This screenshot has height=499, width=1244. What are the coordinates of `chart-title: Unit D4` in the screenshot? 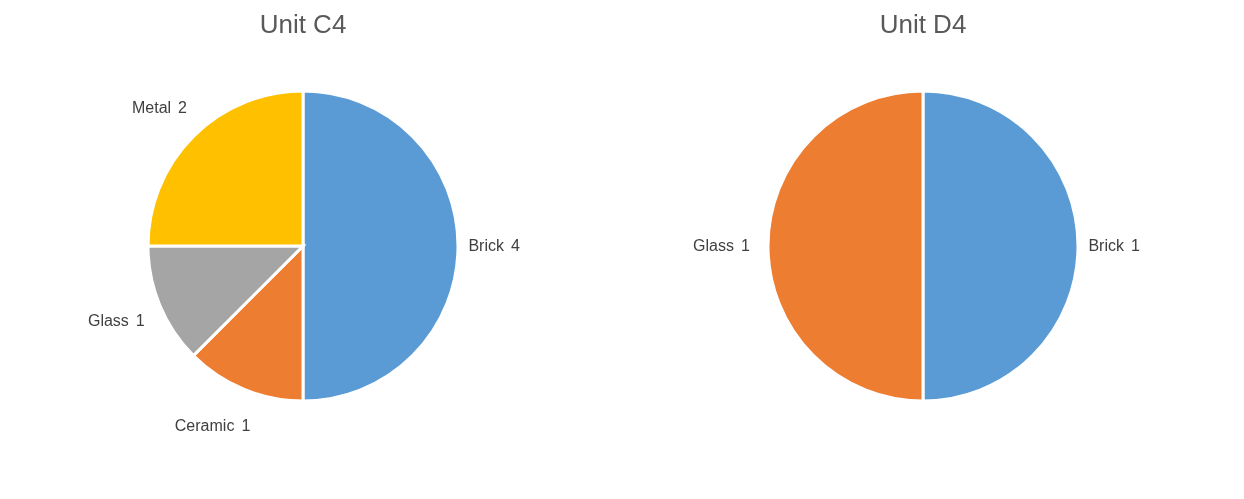 It's located at (923, 24).